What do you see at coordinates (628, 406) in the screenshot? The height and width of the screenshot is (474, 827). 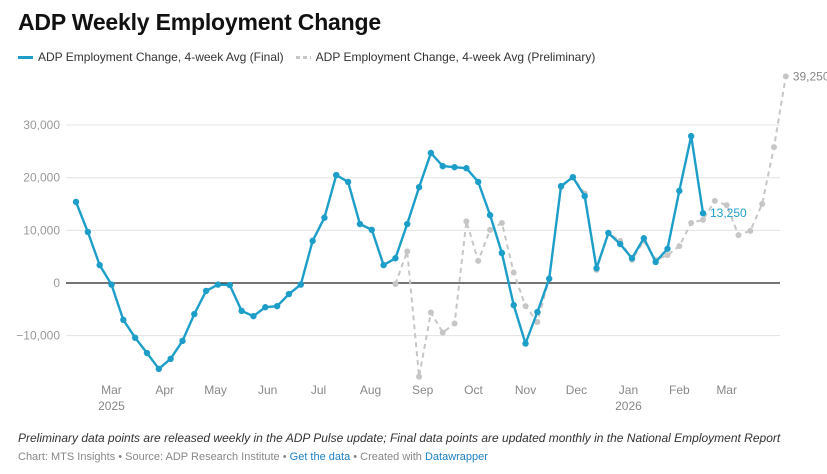 I see `x-tick-year-label: 2026` at bounding box center [628, 406].